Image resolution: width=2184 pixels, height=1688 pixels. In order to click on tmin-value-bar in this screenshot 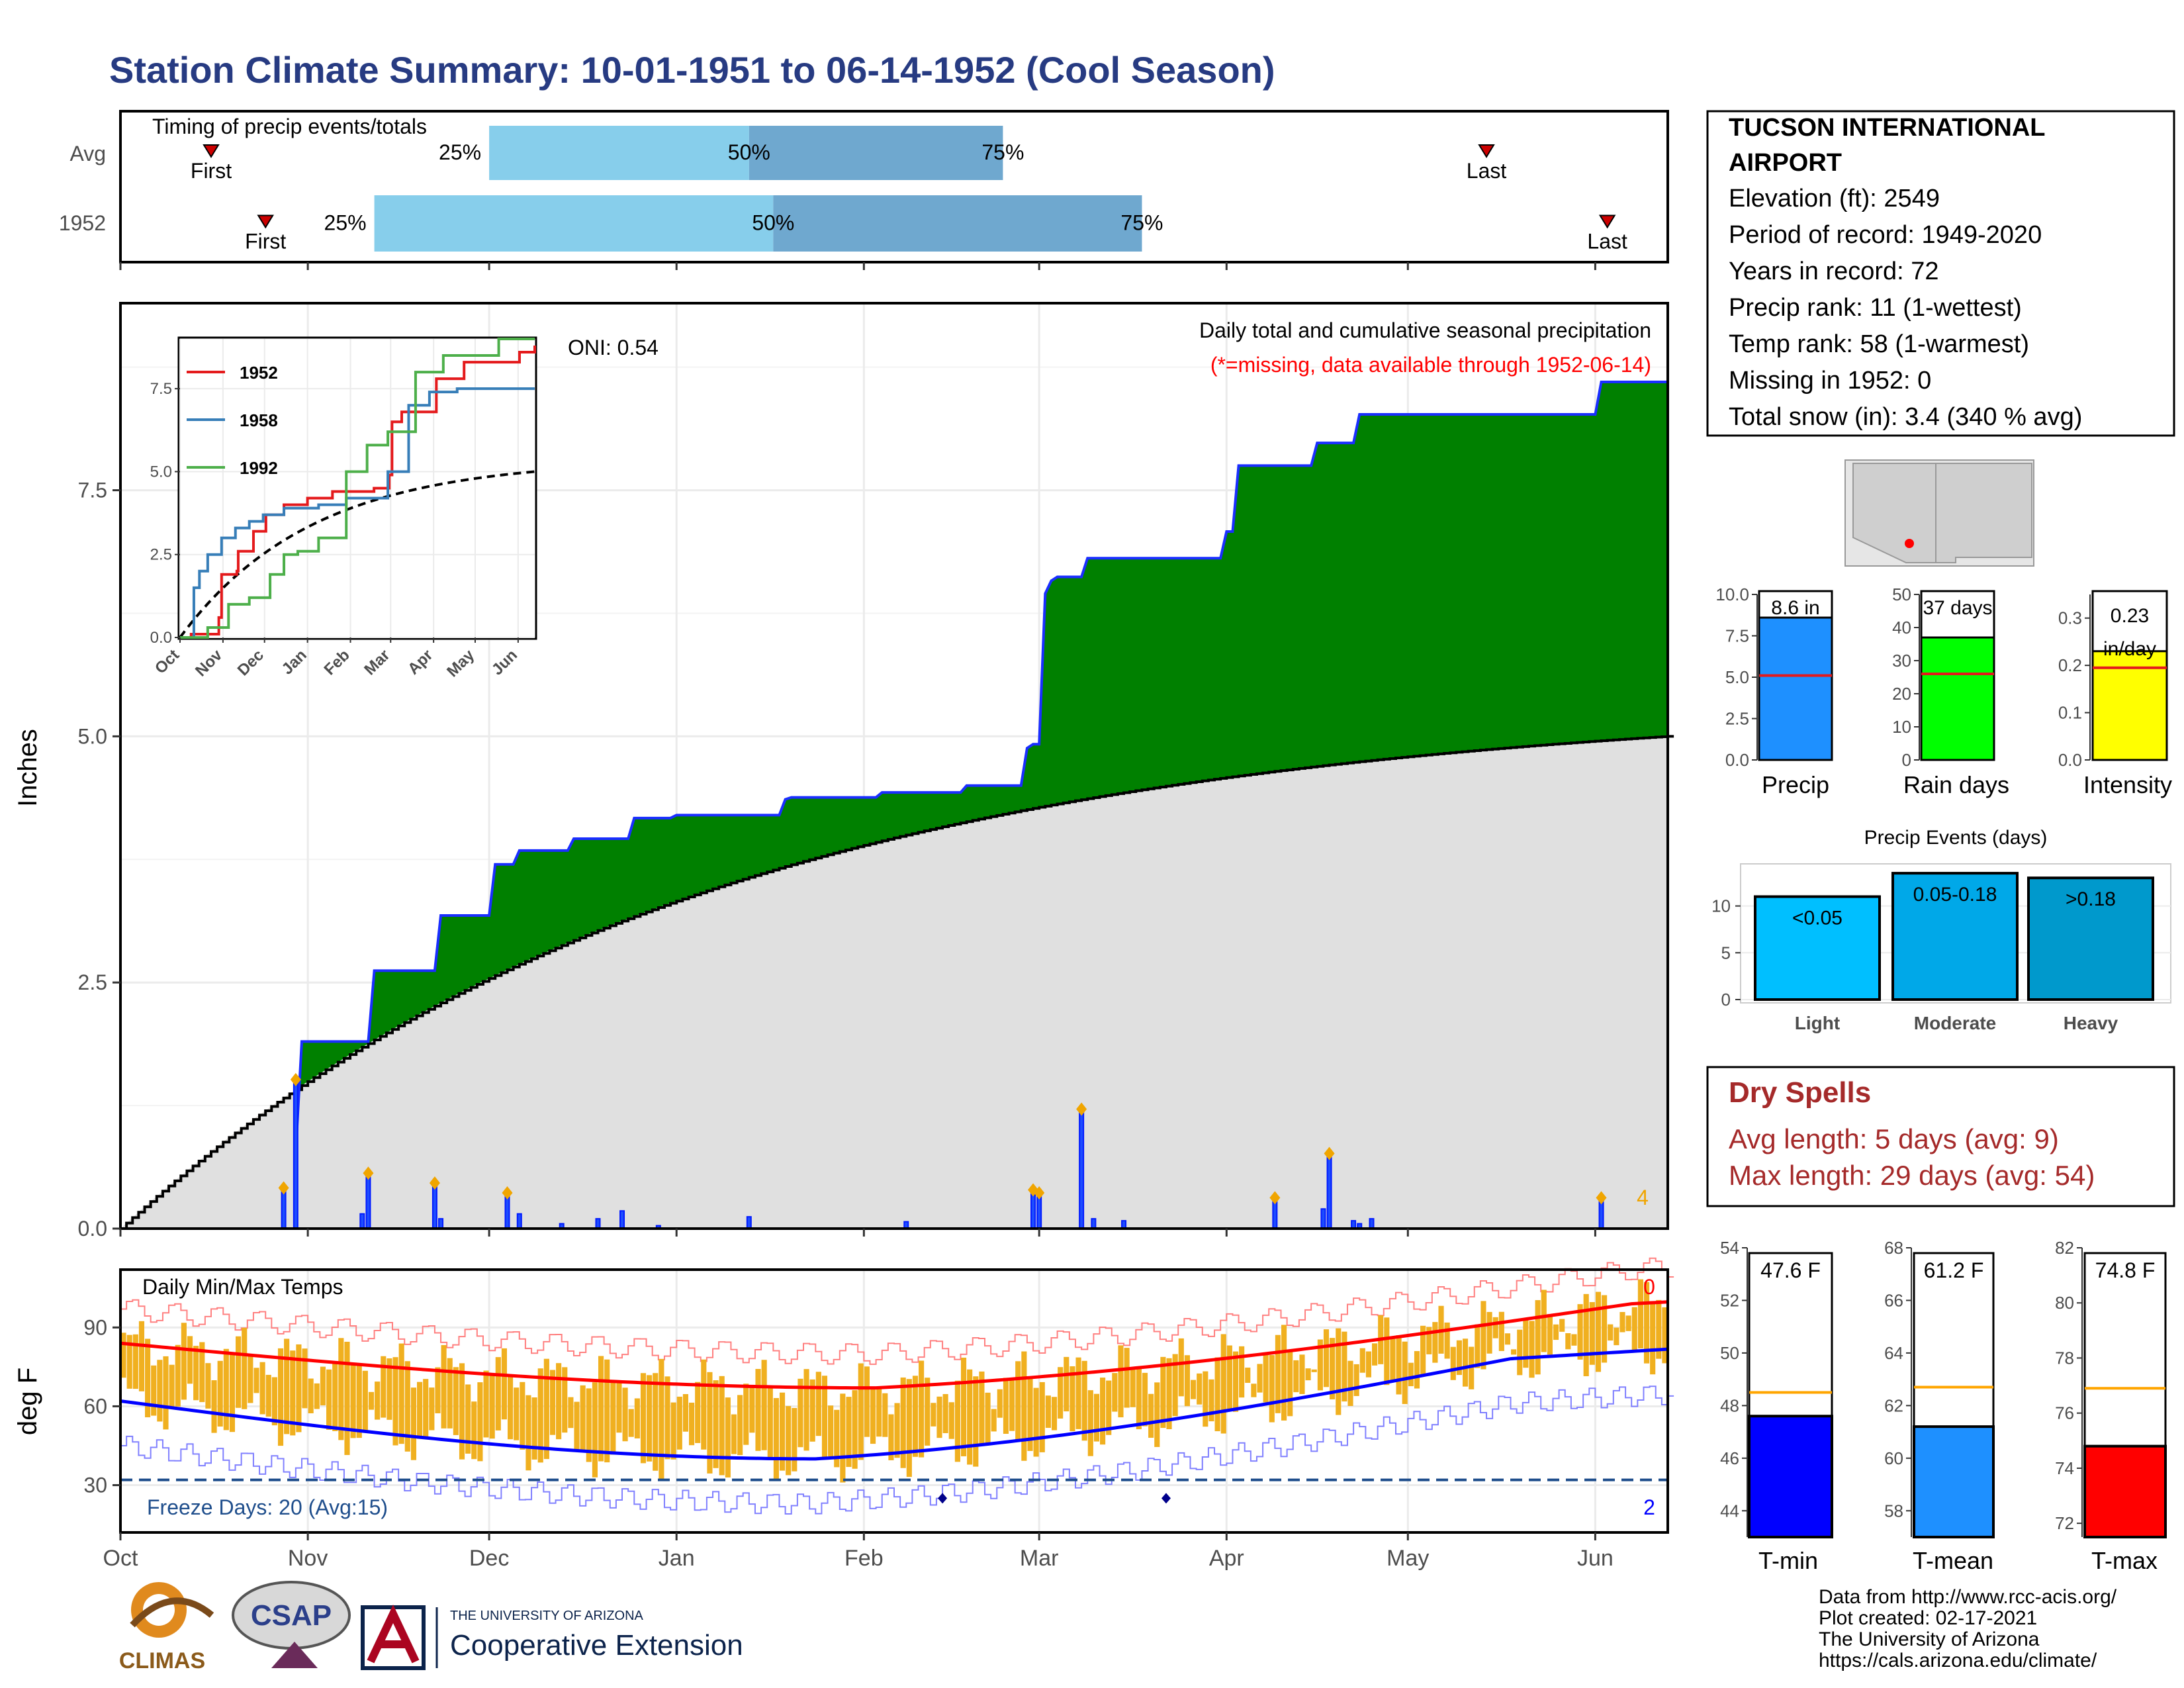, I will do `click(1790, 1477)`.